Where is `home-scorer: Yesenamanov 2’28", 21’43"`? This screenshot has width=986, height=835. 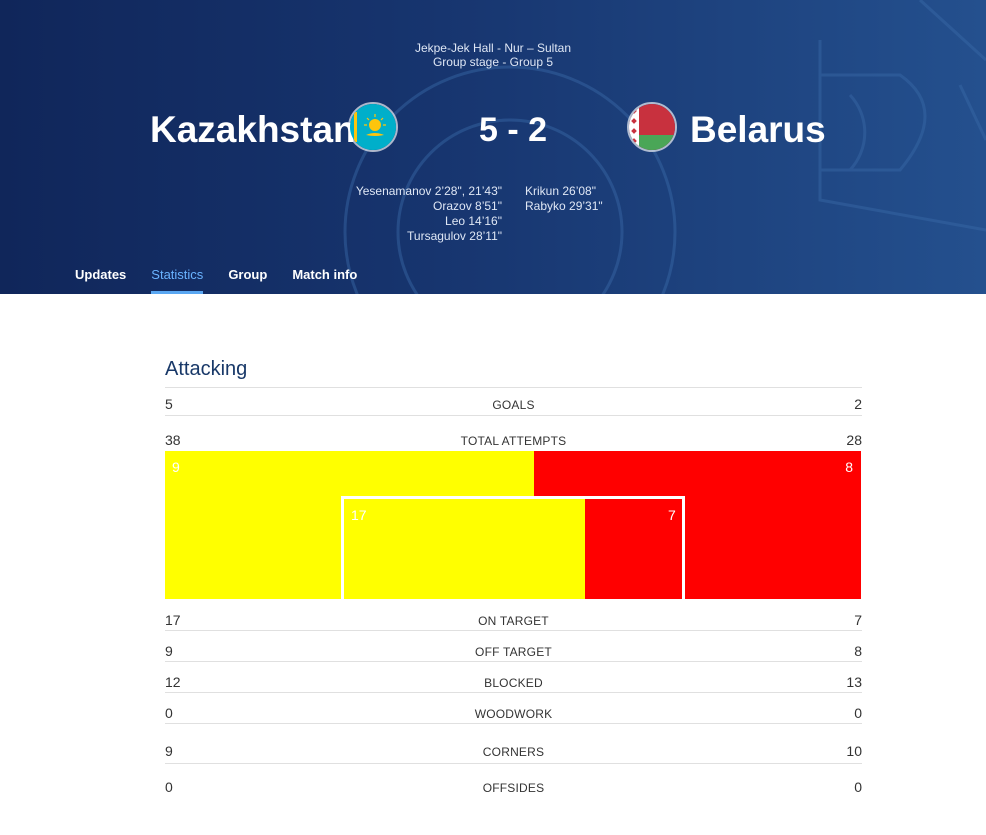 home-scorer: Yesenamanov 2’28", 21’43" is located at coordinates (428, 191).